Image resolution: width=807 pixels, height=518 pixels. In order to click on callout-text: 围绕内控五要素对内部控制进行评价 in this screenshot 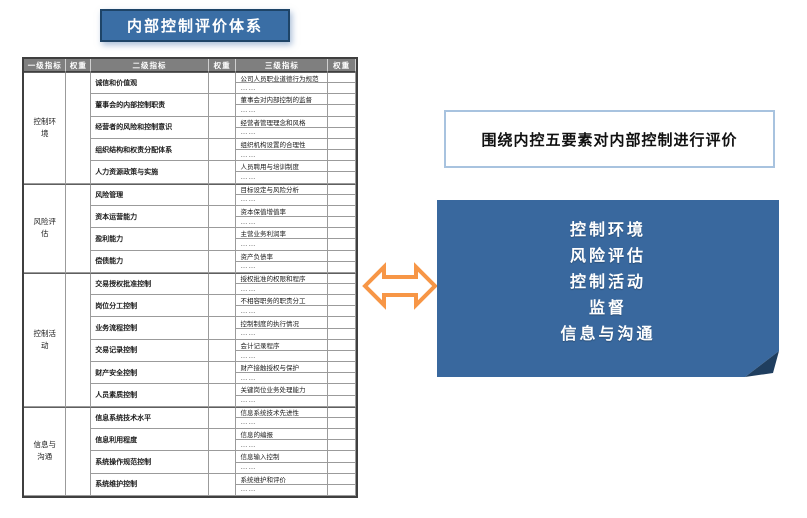, I will do `click(609, 140)`.